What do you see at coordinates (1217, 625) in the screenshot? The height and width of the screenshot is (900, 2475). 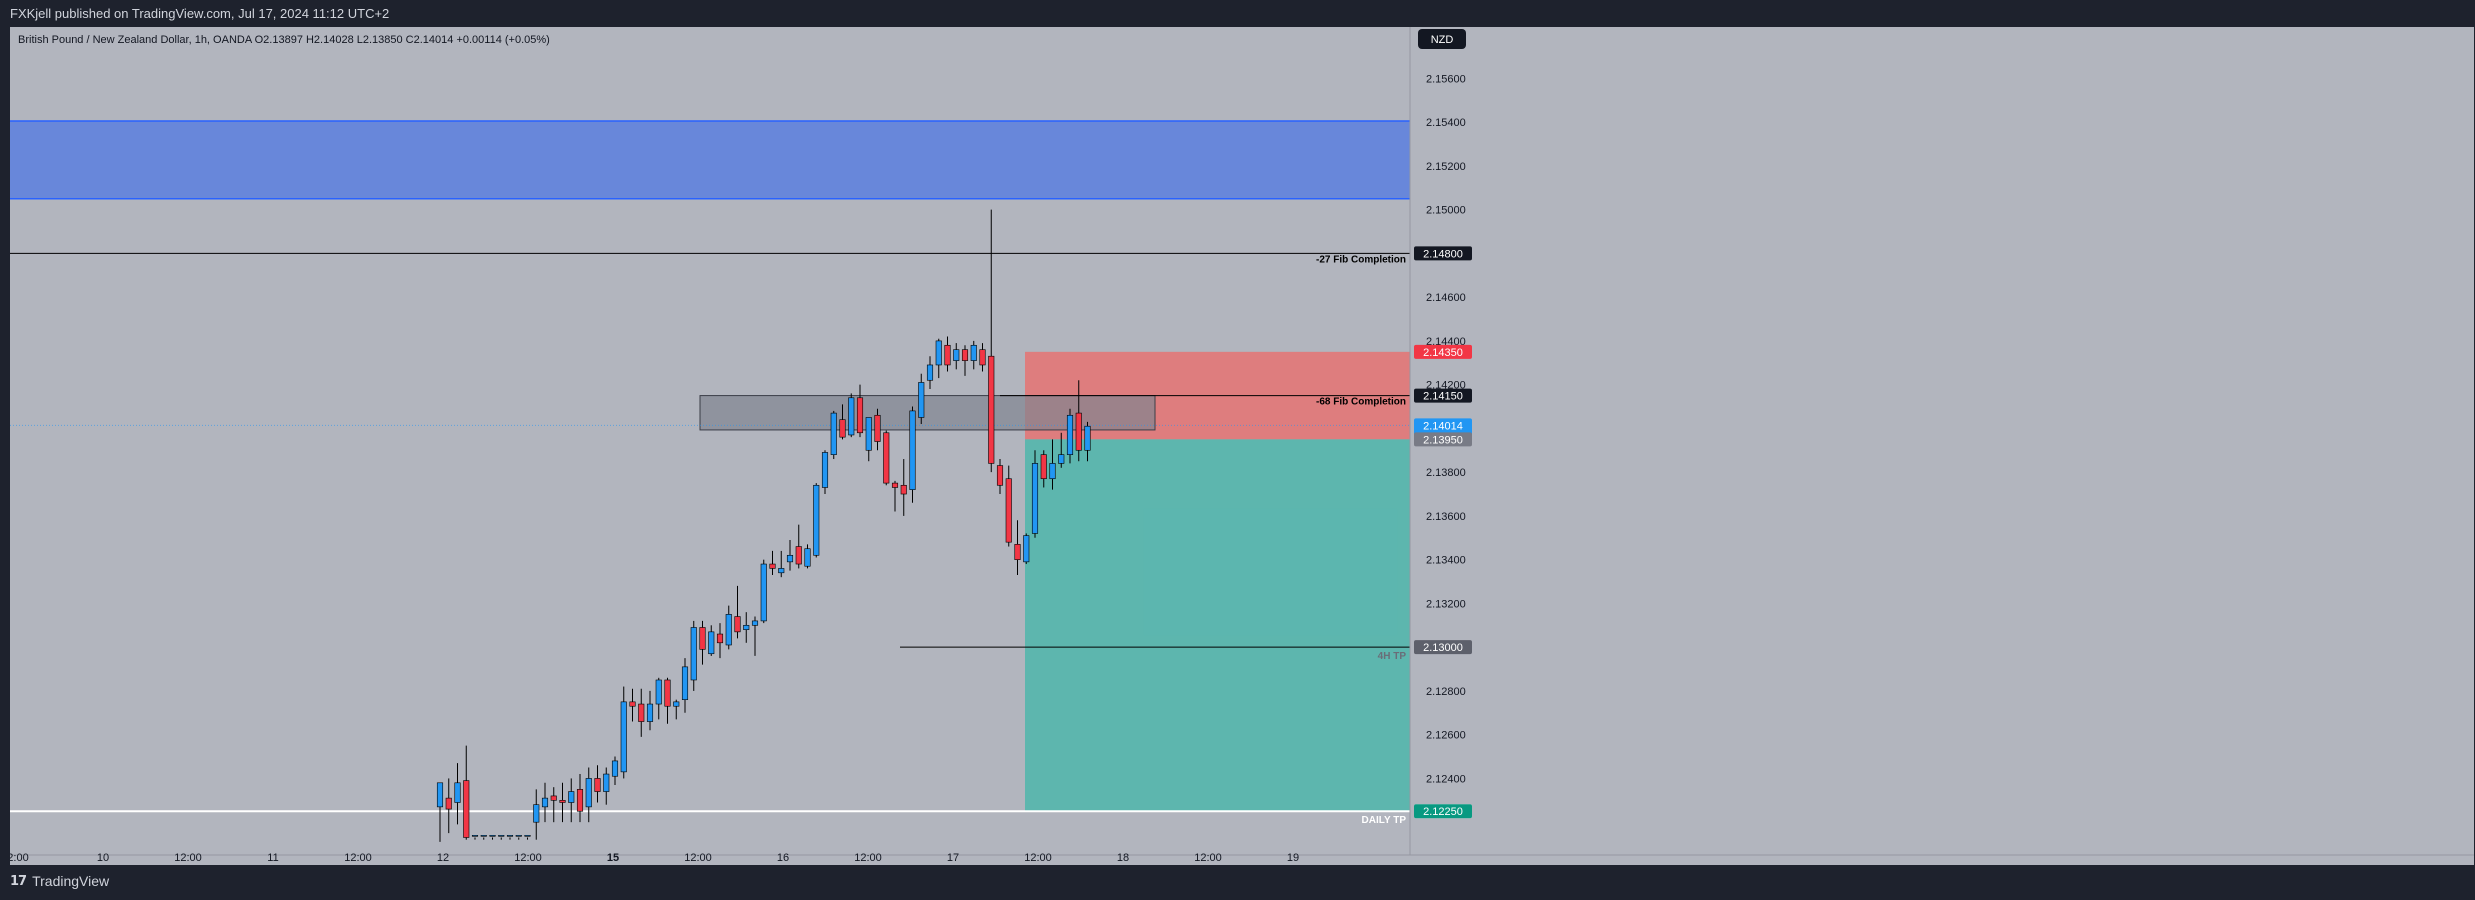 I see `take-profit-zone` at bounding box center [1217, 625].